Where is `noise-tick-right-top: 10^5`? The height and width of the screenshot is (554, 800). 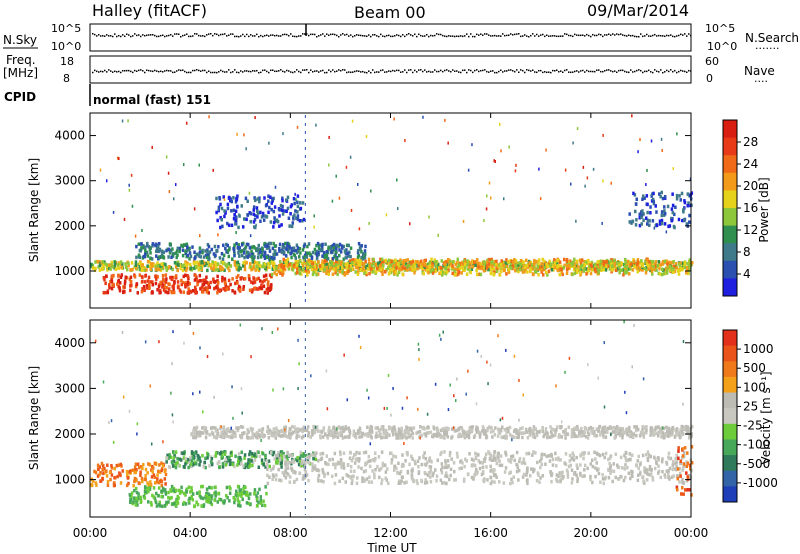 noise-tick-right-top: 10^5 is located at coordinates (720, 28).